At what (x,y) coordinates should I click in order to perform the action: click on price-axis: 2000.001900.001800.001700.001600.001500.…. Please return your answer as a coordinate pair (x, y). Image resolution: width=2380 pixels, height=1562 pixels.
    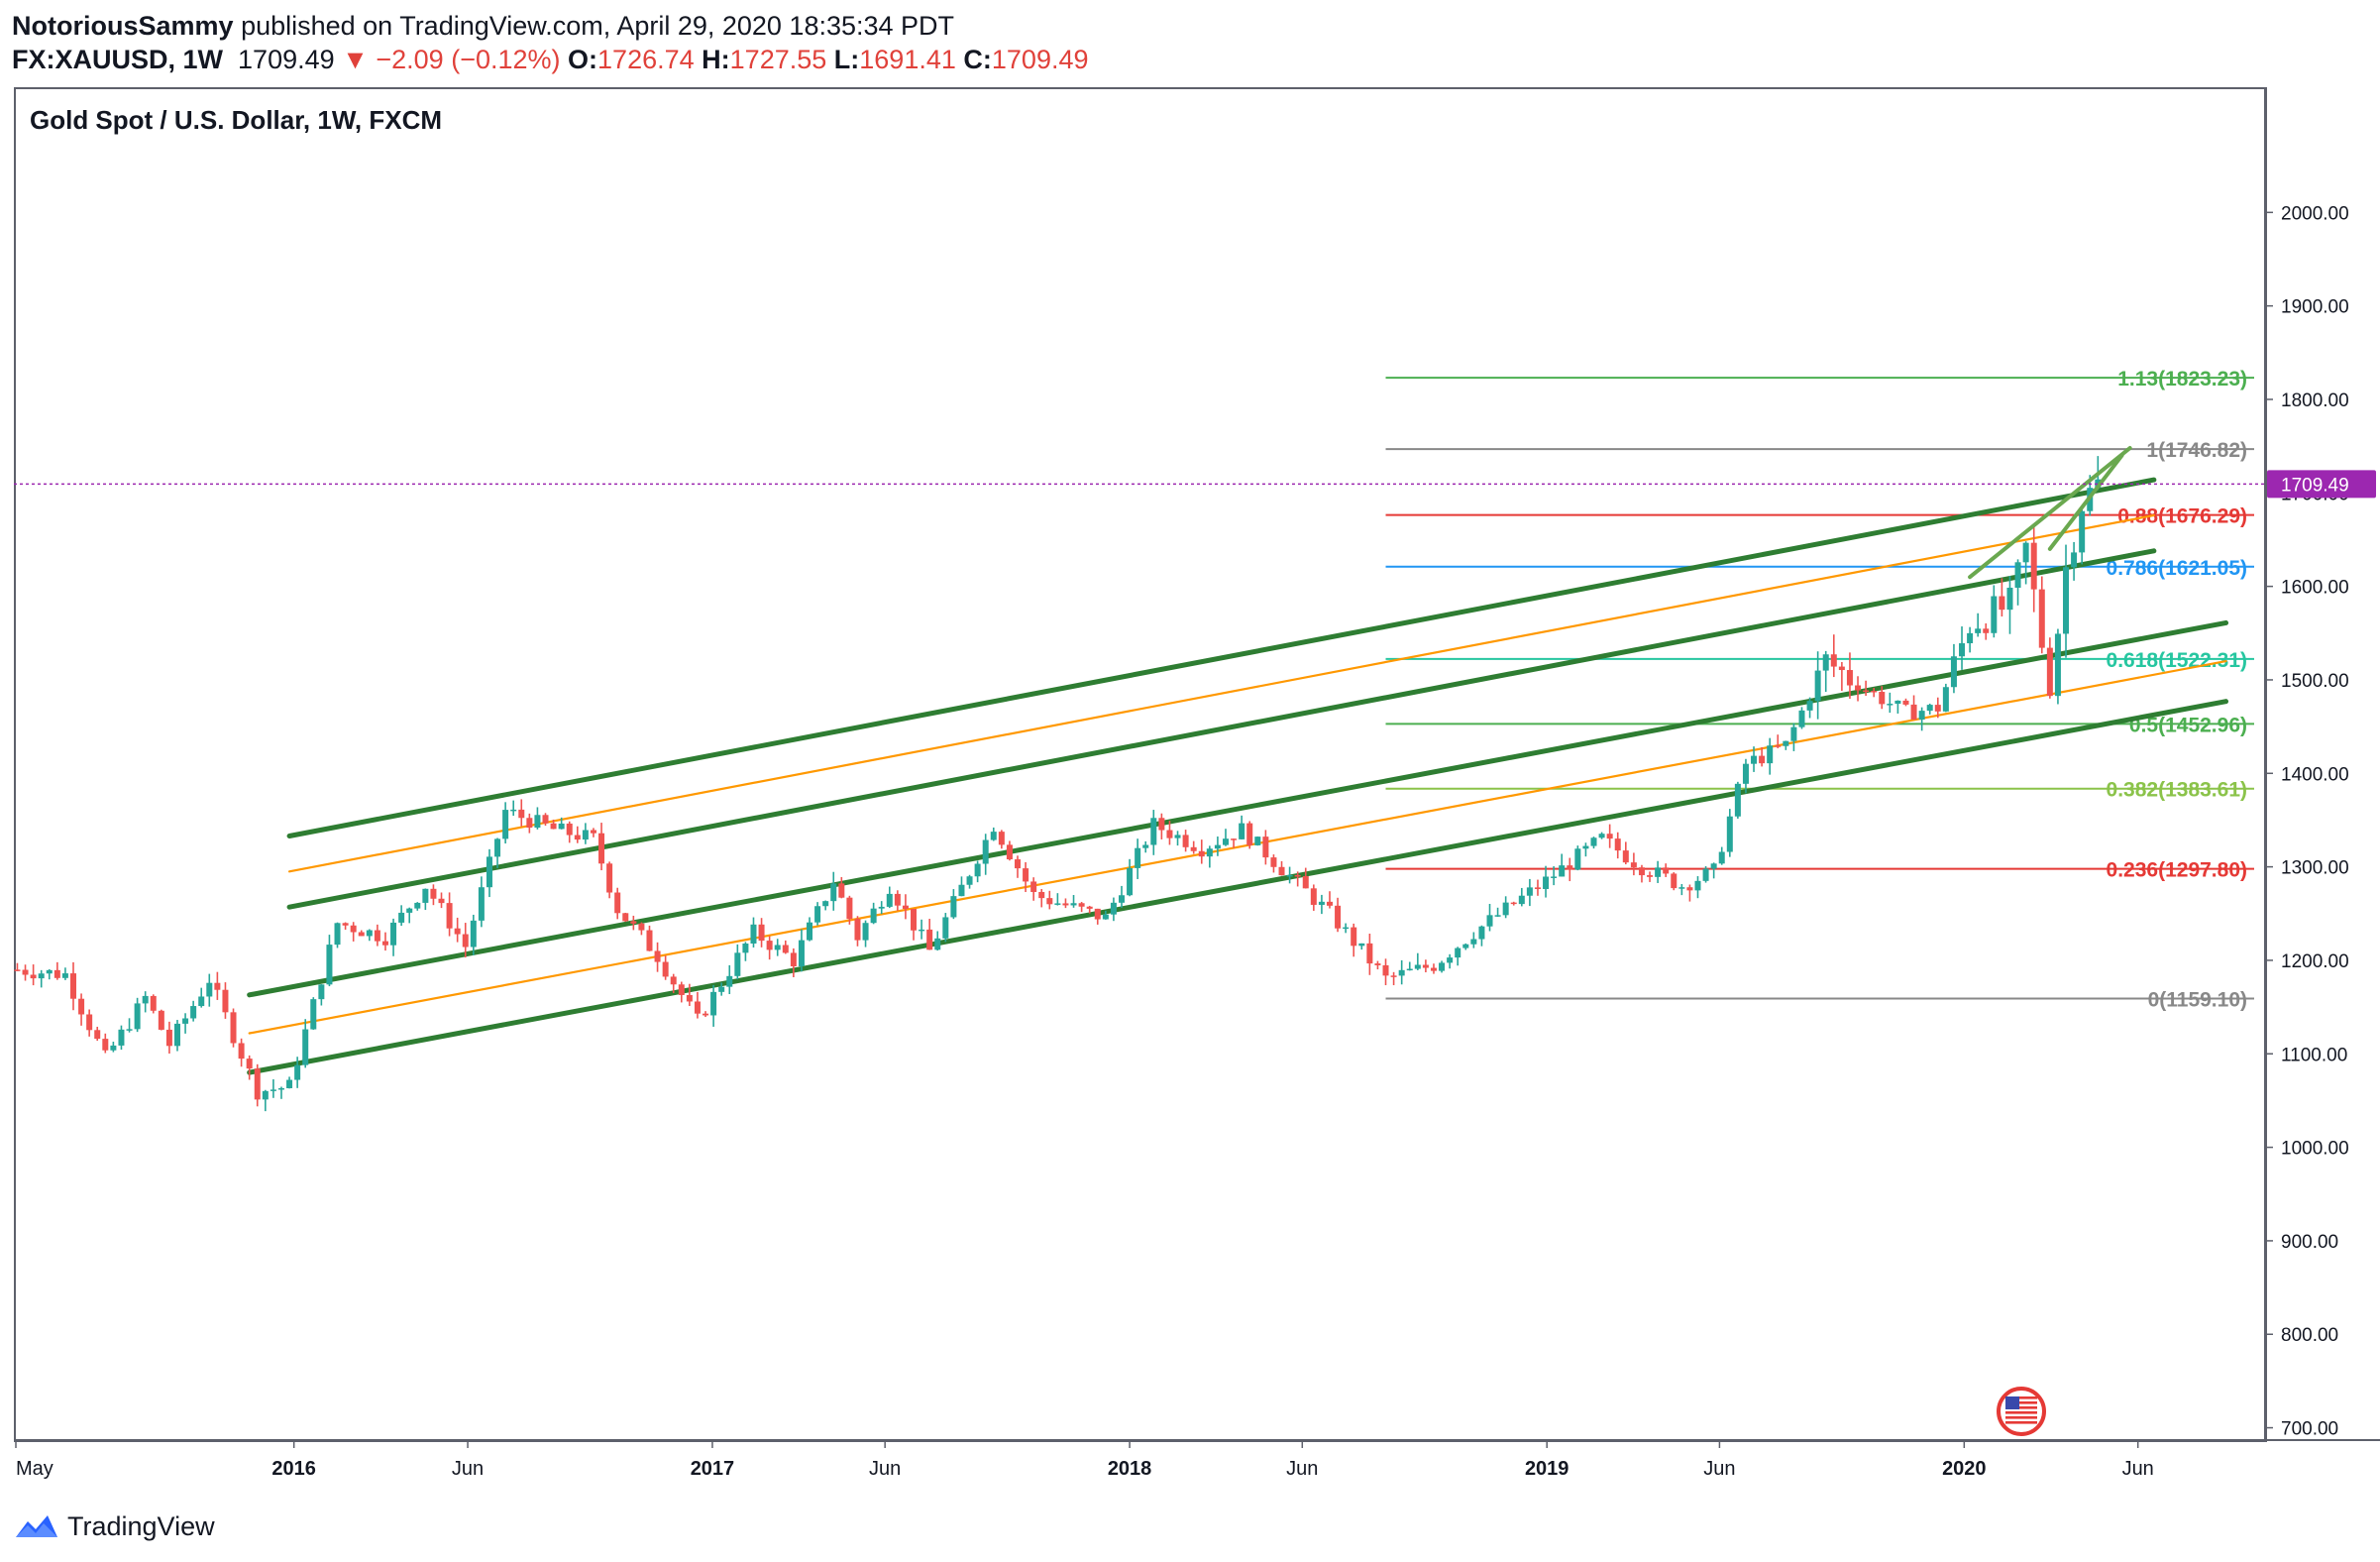
    Looking at the image, I should click on (2320, 765).